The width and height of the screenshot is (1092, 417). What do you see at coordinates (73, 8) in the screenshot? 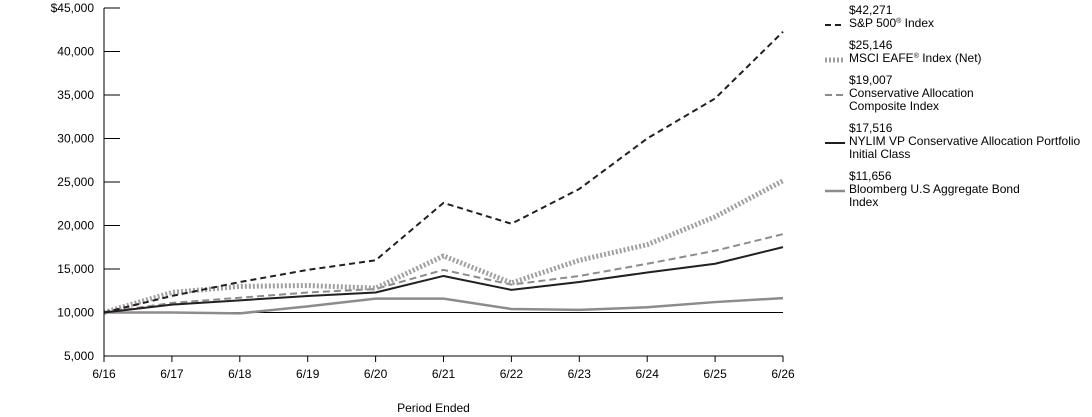
I see `y-tick-label: $45,000` at bounding box center [73, 8].